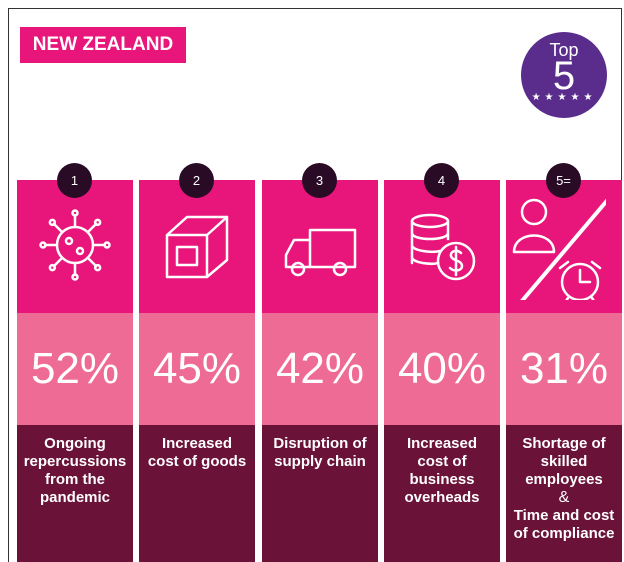 This screenshot has height=562, width=624. I want to click on percent: 31%, so click(564, 369).